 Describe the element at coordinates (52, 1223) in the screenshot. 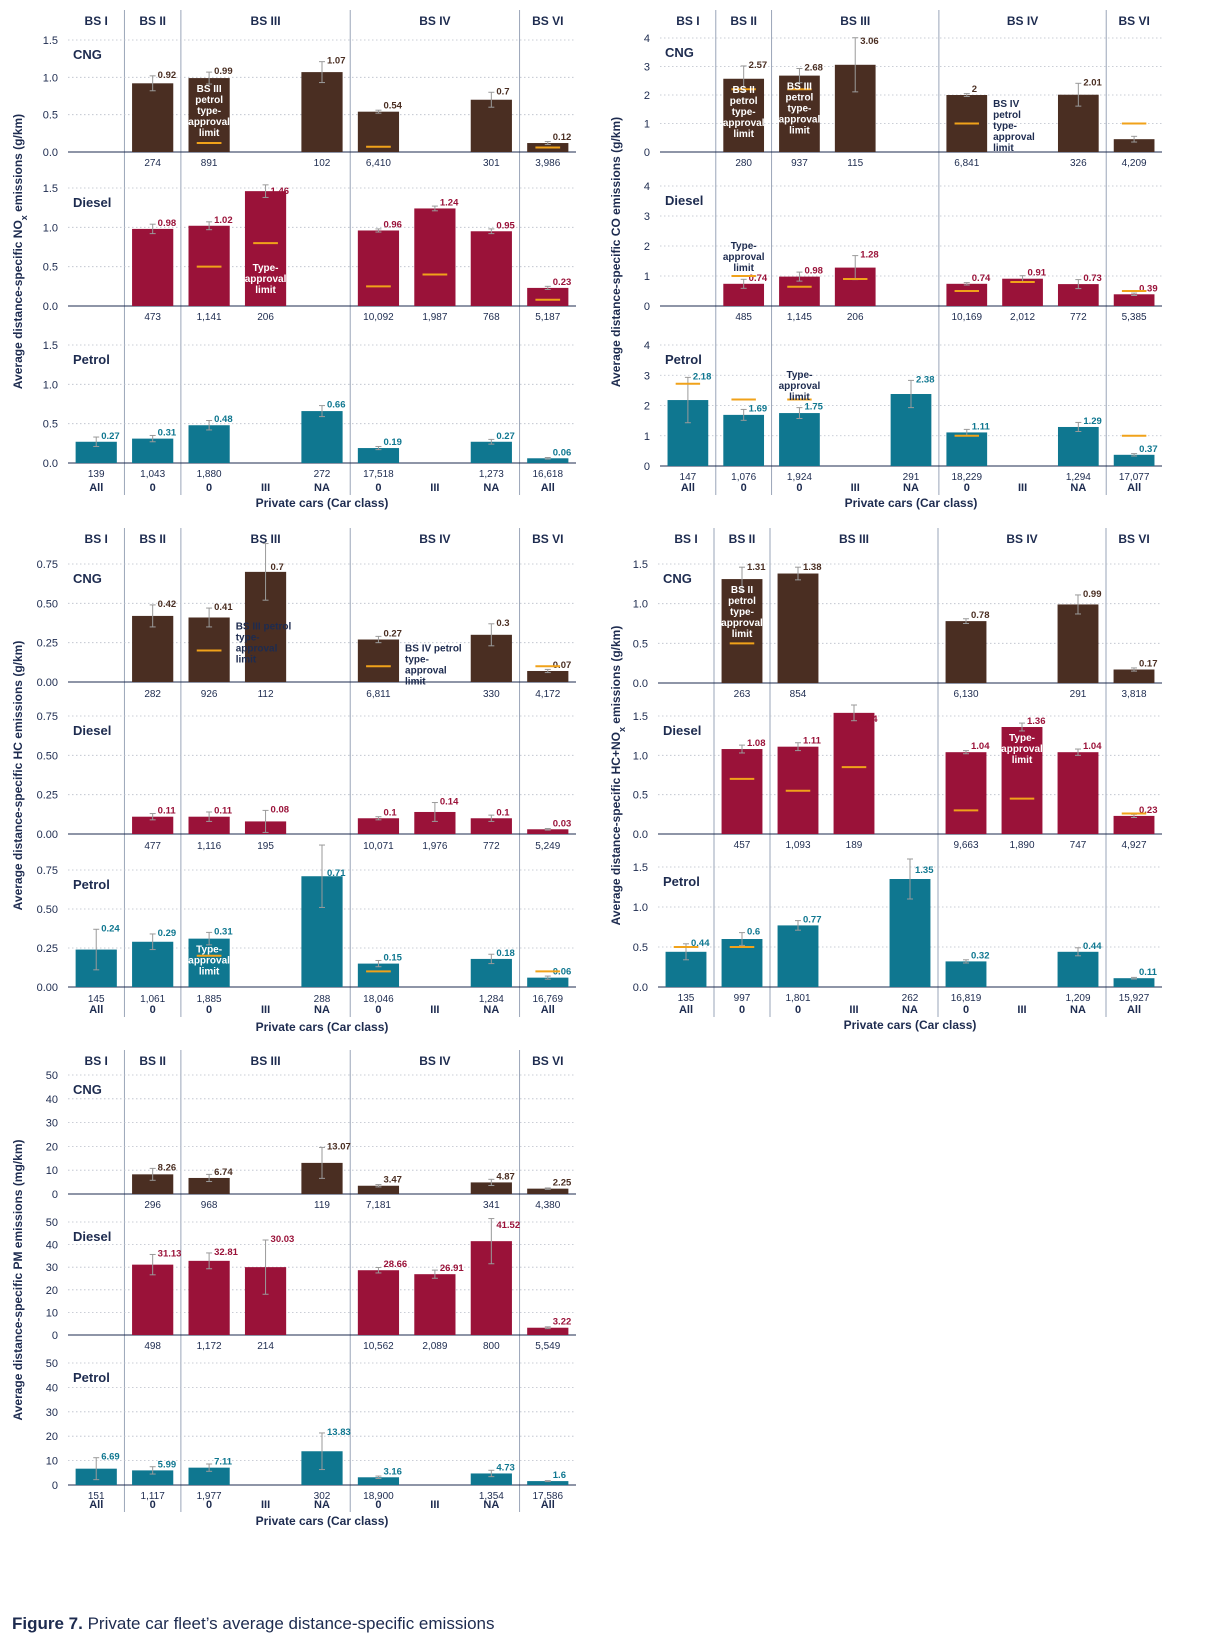

I see `y-tick-label: 50` at that location.